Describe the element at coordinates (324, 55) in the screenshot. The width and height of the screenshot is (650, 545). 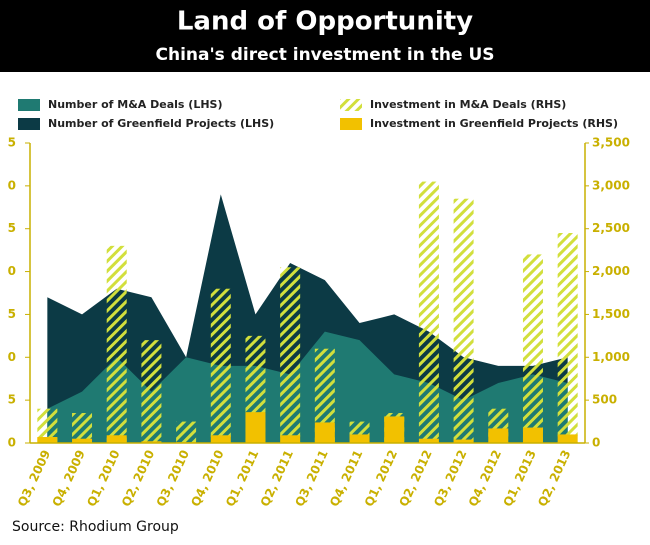
I see `chart-subtitle: China's direct investment in the US` at that location.